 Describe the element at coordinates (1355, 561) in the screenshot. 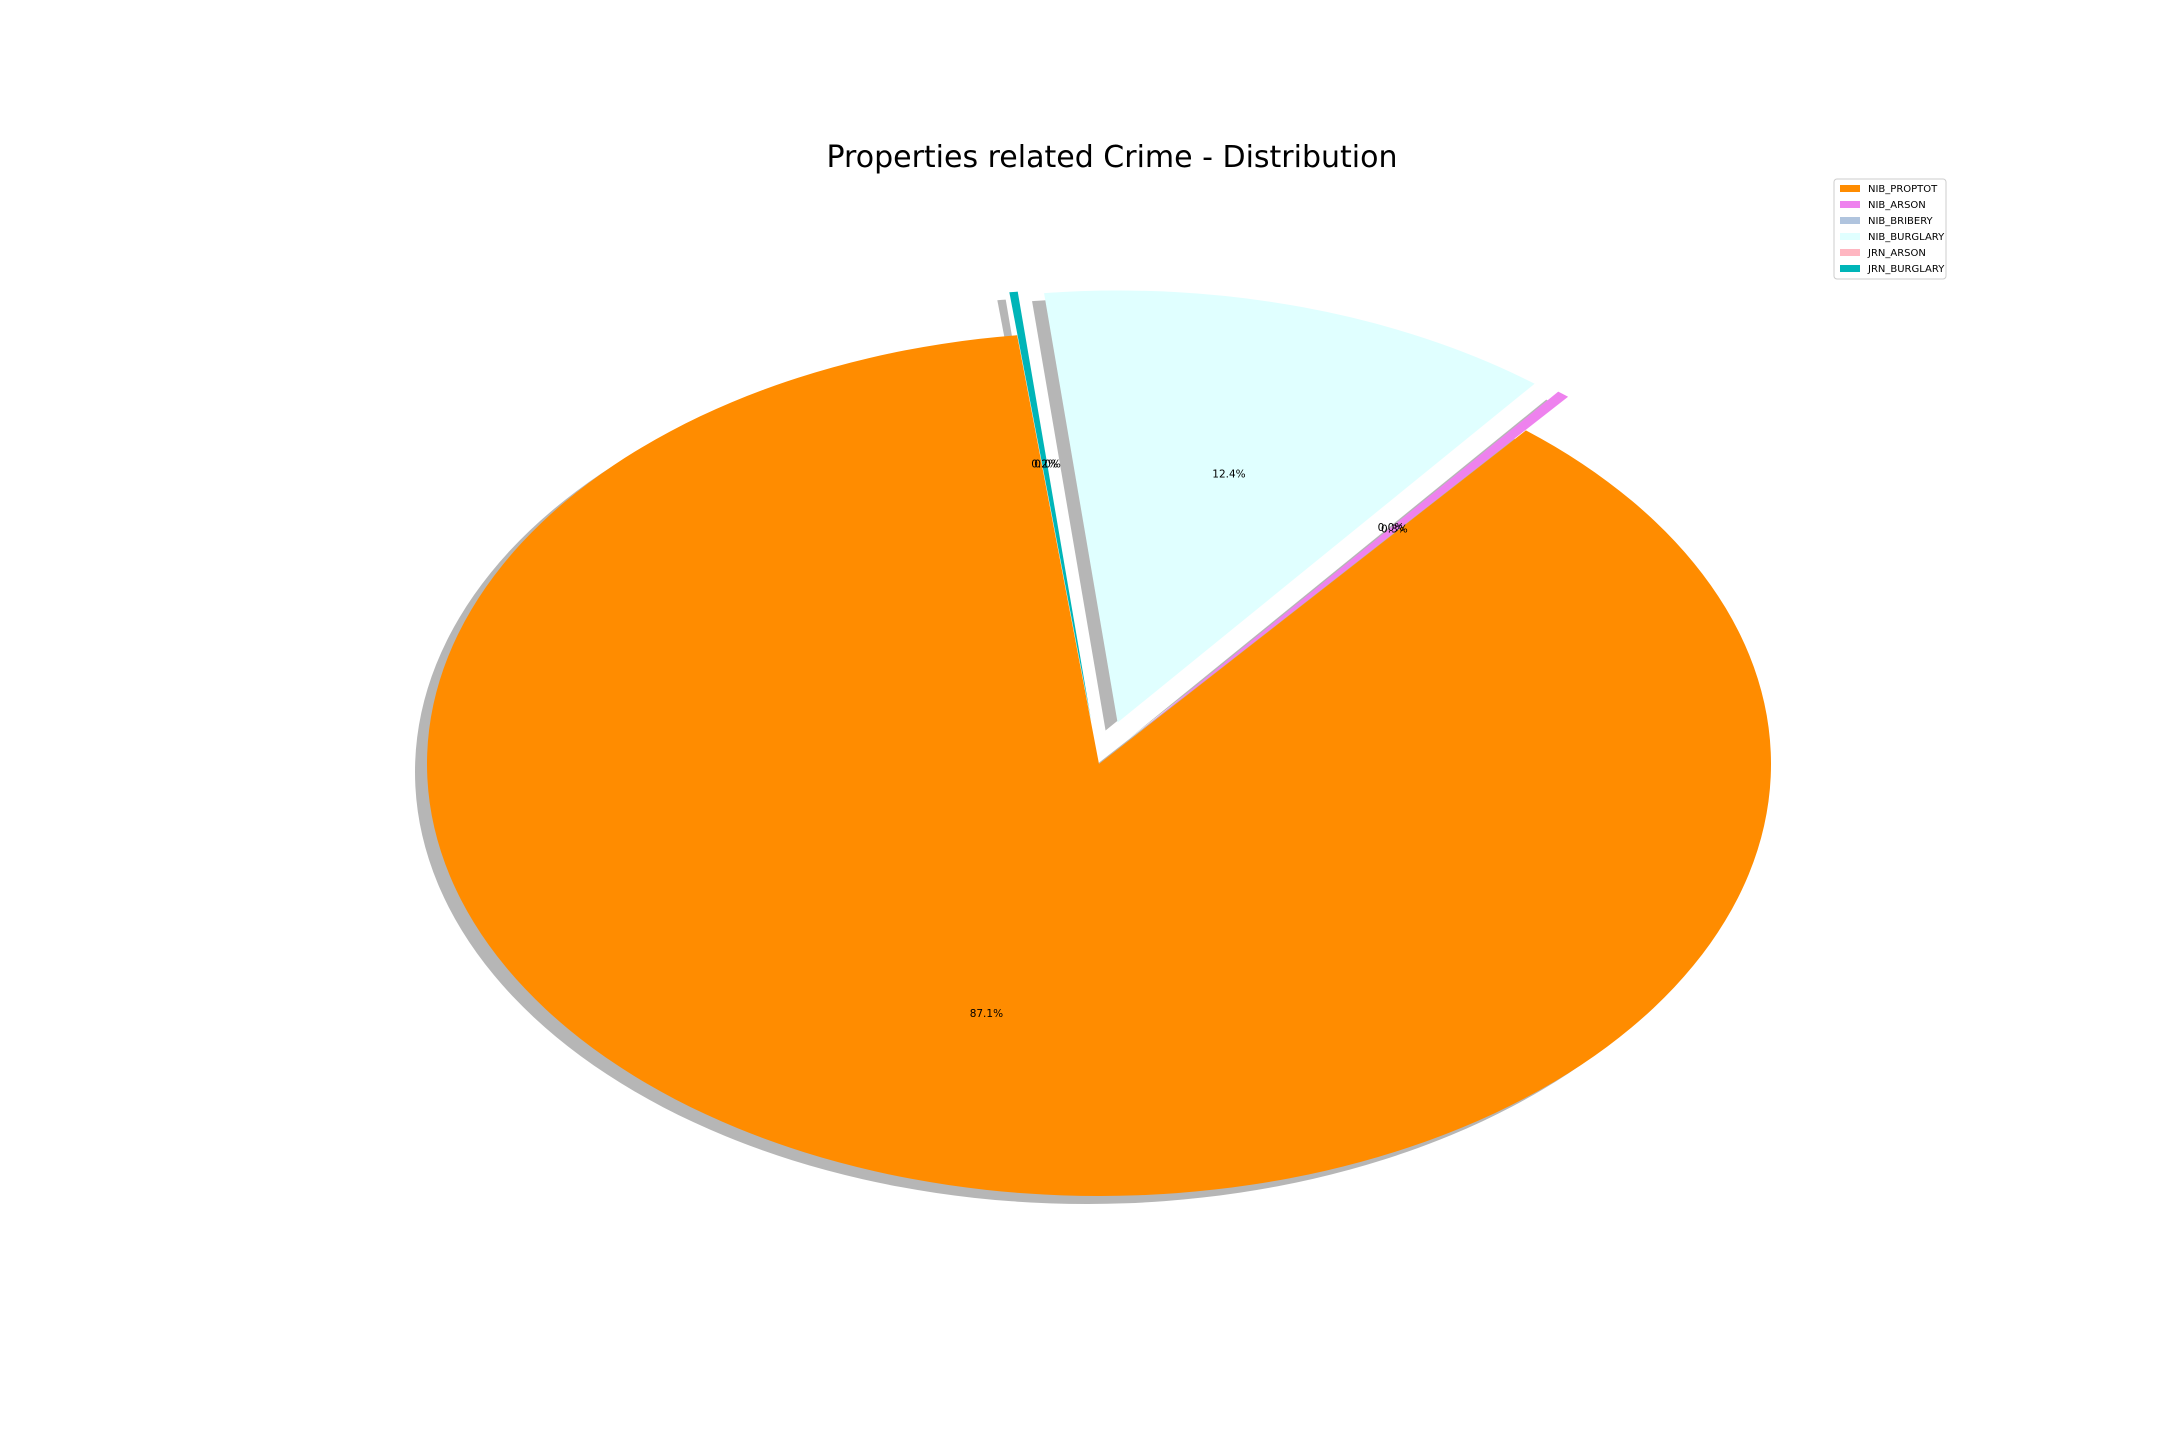

I see `slice-nib-arson` at that location.